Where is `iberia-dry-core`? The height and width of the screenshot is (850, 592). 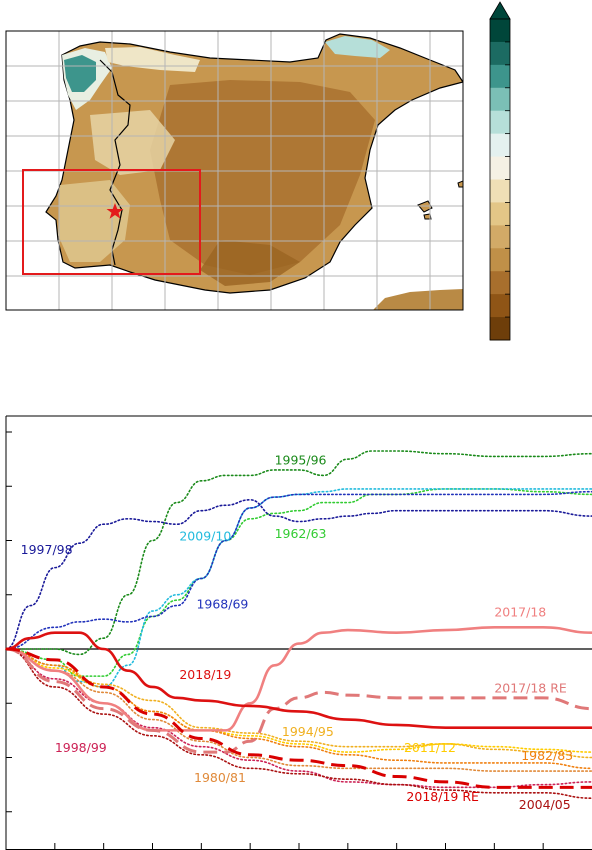
iberia-dry-core is located at coordinates (262, 177).